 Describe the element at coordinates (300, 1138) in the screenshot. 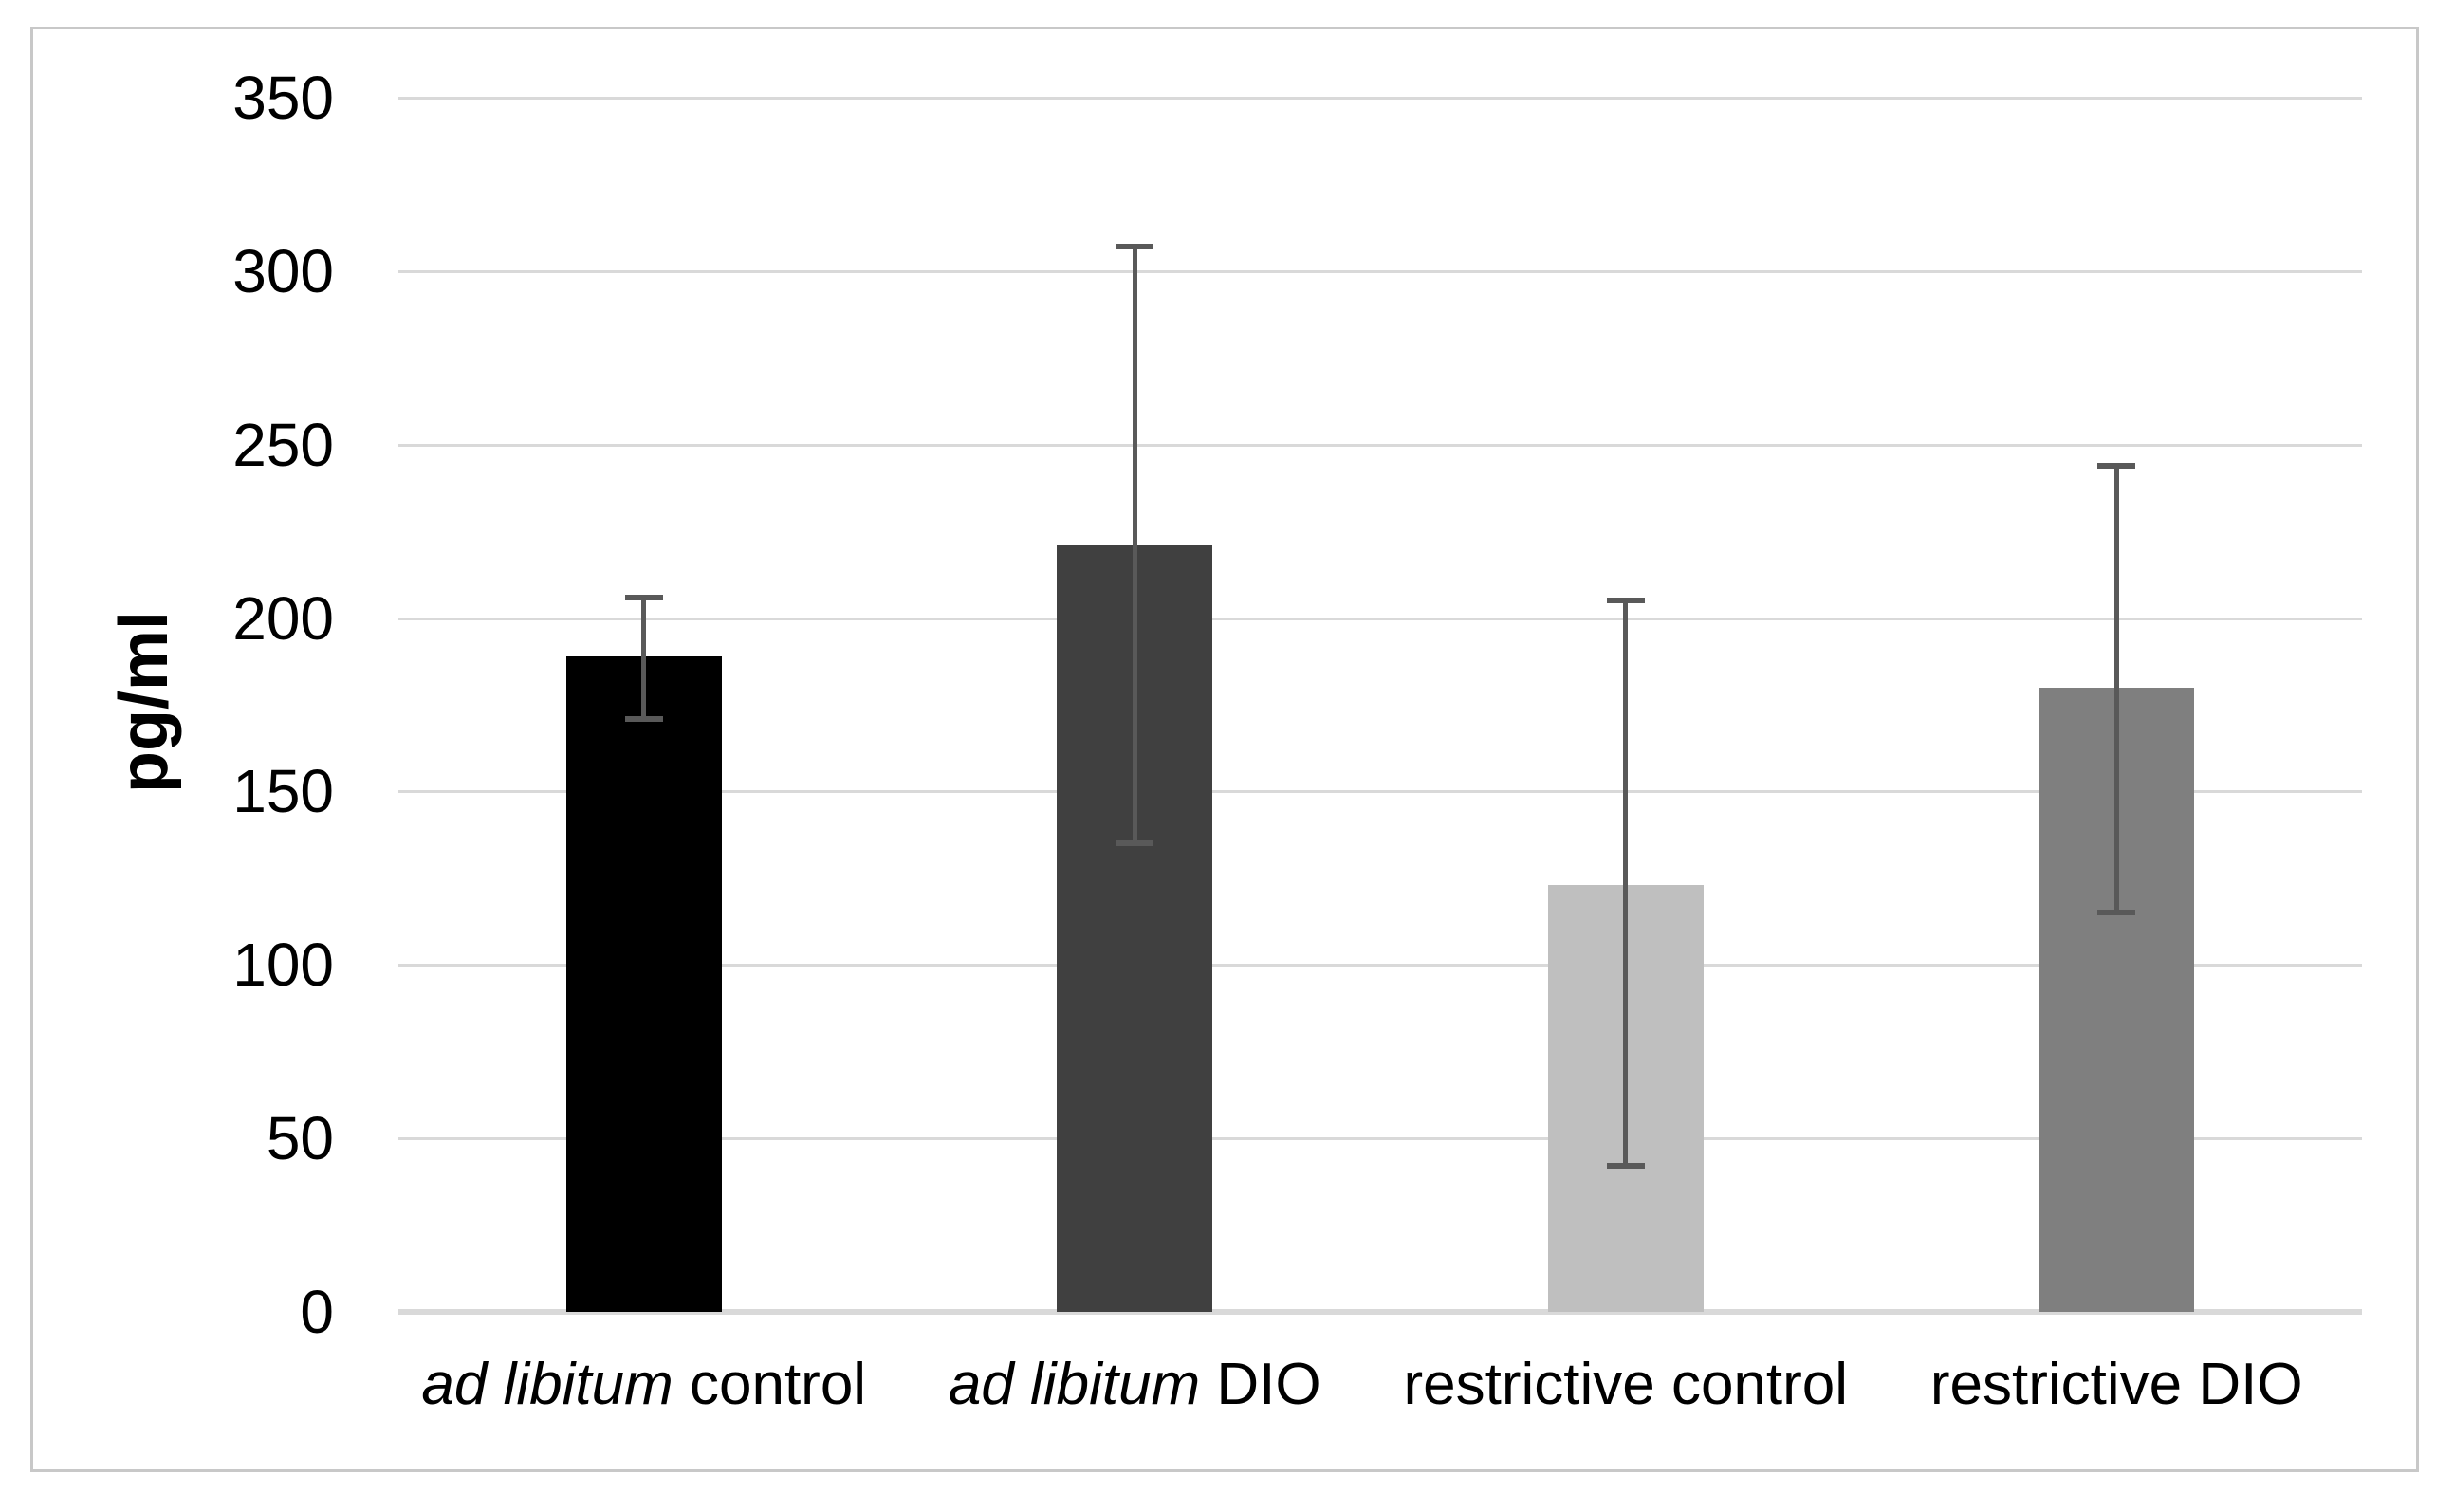

I see `y-tick-label-50: 50` at that location.